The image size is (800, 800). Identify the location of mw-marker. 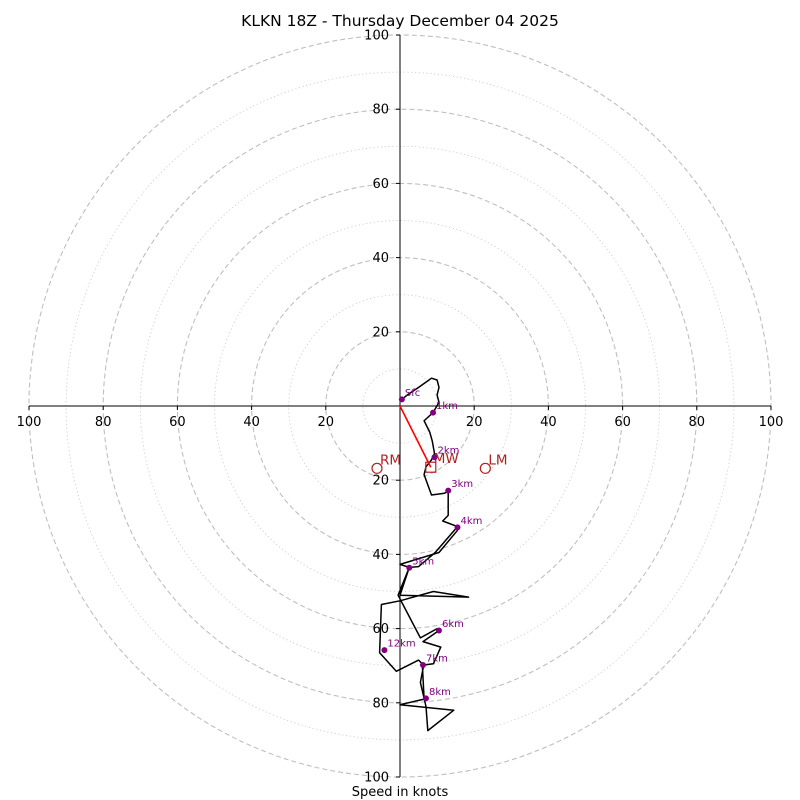
(431, 467).